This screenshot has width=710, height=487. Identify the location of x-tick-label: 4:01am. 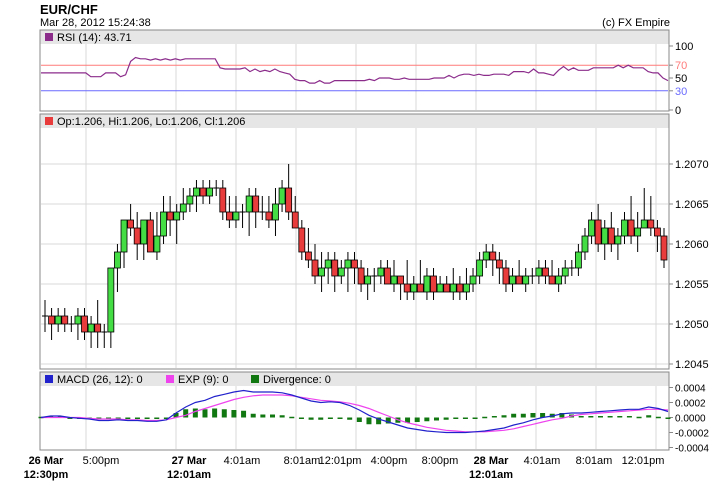
(242, 461).